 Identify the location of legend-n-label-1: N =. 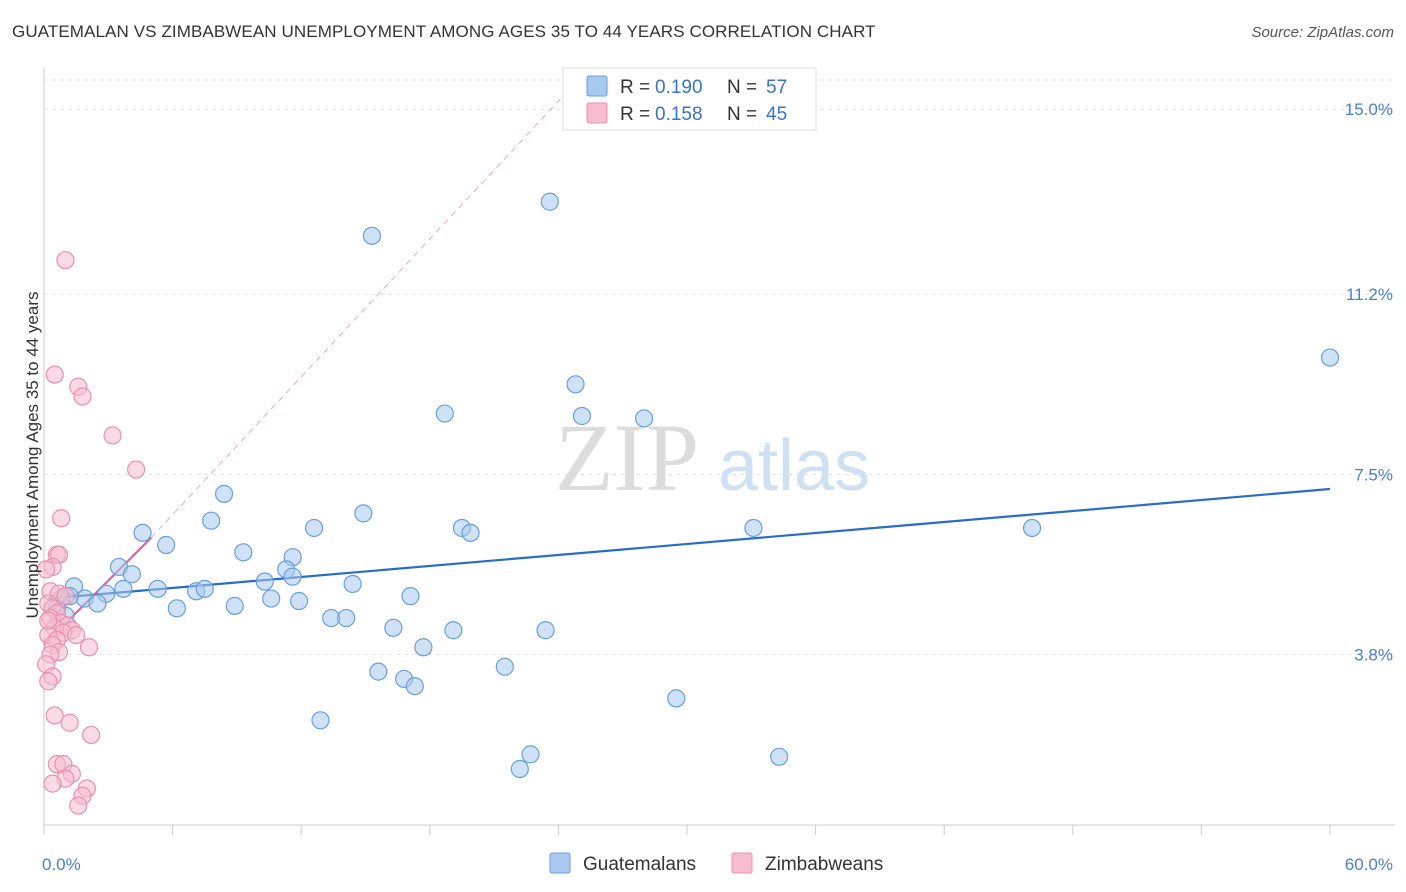
(742, 87).